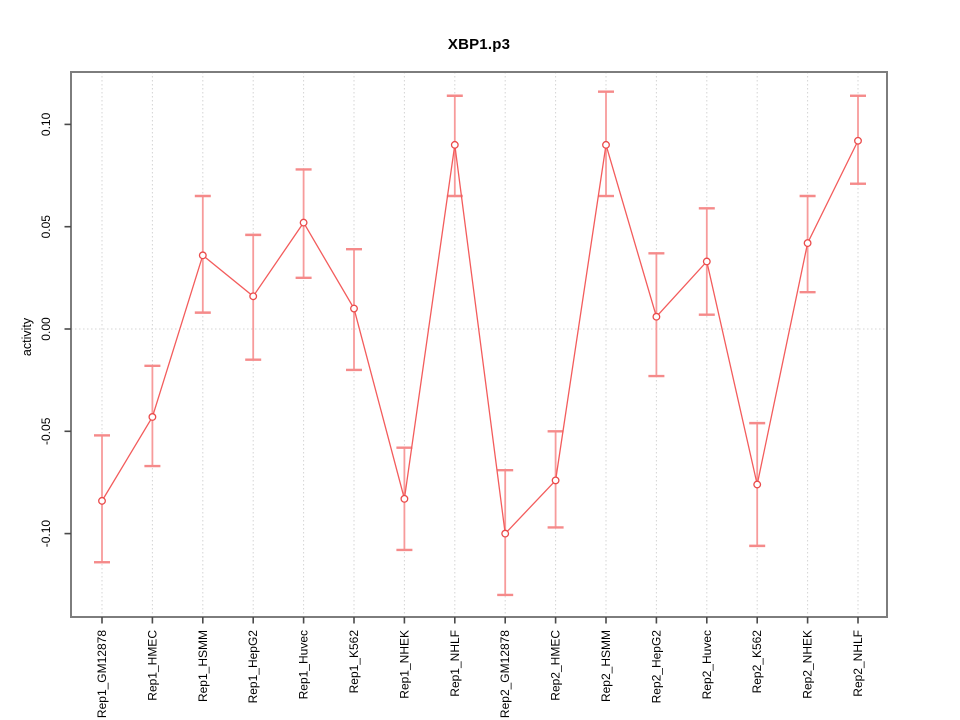 The height and width of the screenshot is (720, 960). Describe the element at coordinates (556, 665) in the screenshot. I see `x-tick-label: Rep2_HMEC` at that location.